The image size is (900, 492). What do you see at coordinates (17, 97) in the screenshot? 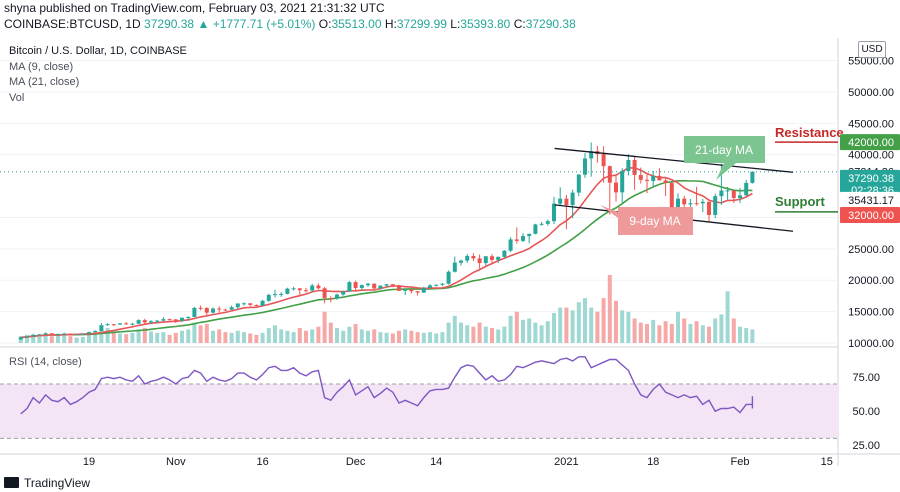
I see `legend-vol: Vol` at bounding box center [17, 97].